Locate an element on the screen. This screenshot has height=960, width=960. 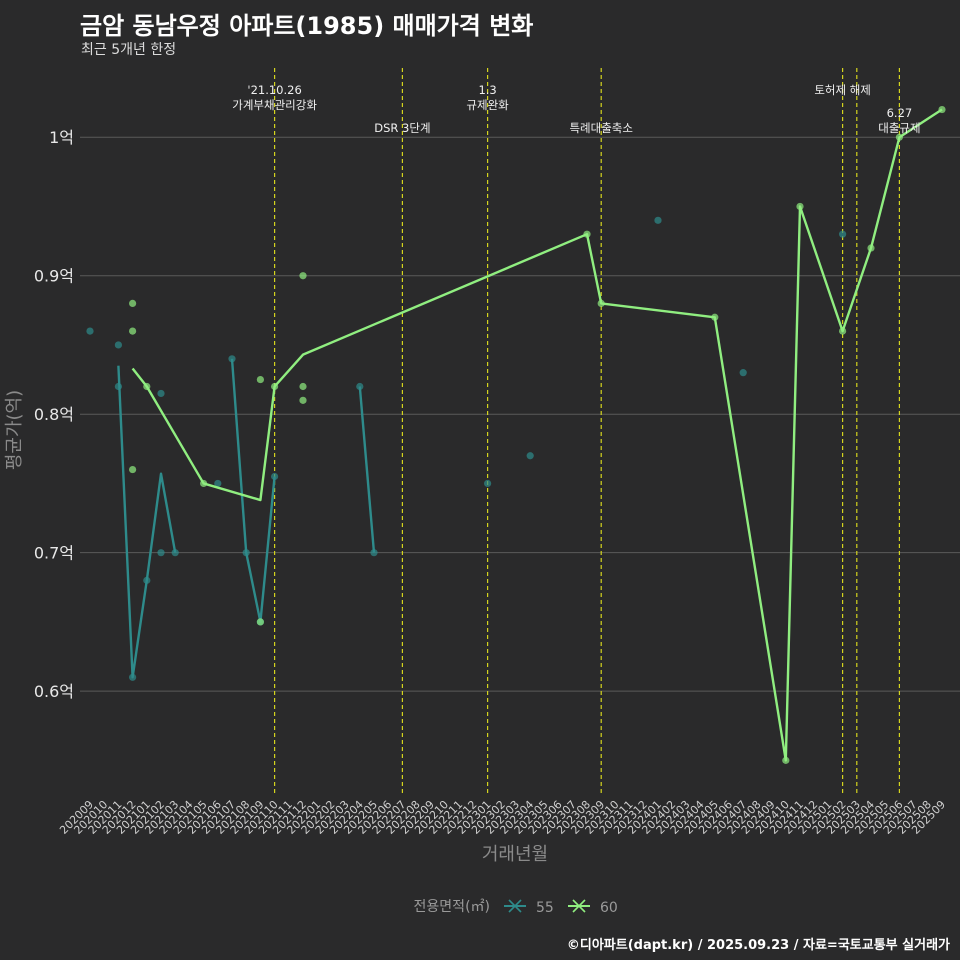
y-axis: 0.6억 0.7억 0.8억 0.9억 1억 is located at coordinates (54, 414).